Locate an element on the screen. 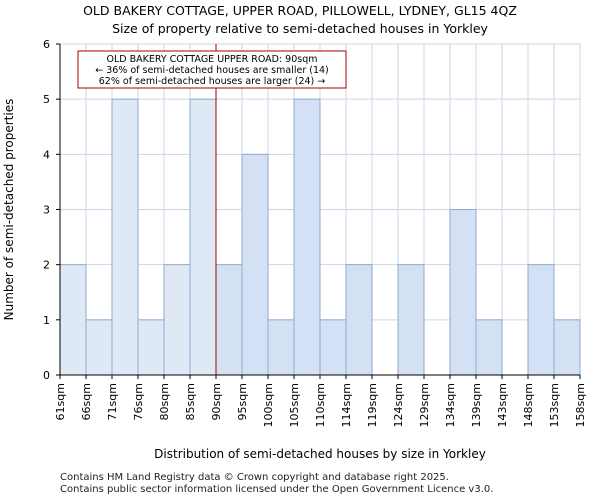  y-tick-label: 3 is located at coordinates (46, 210).